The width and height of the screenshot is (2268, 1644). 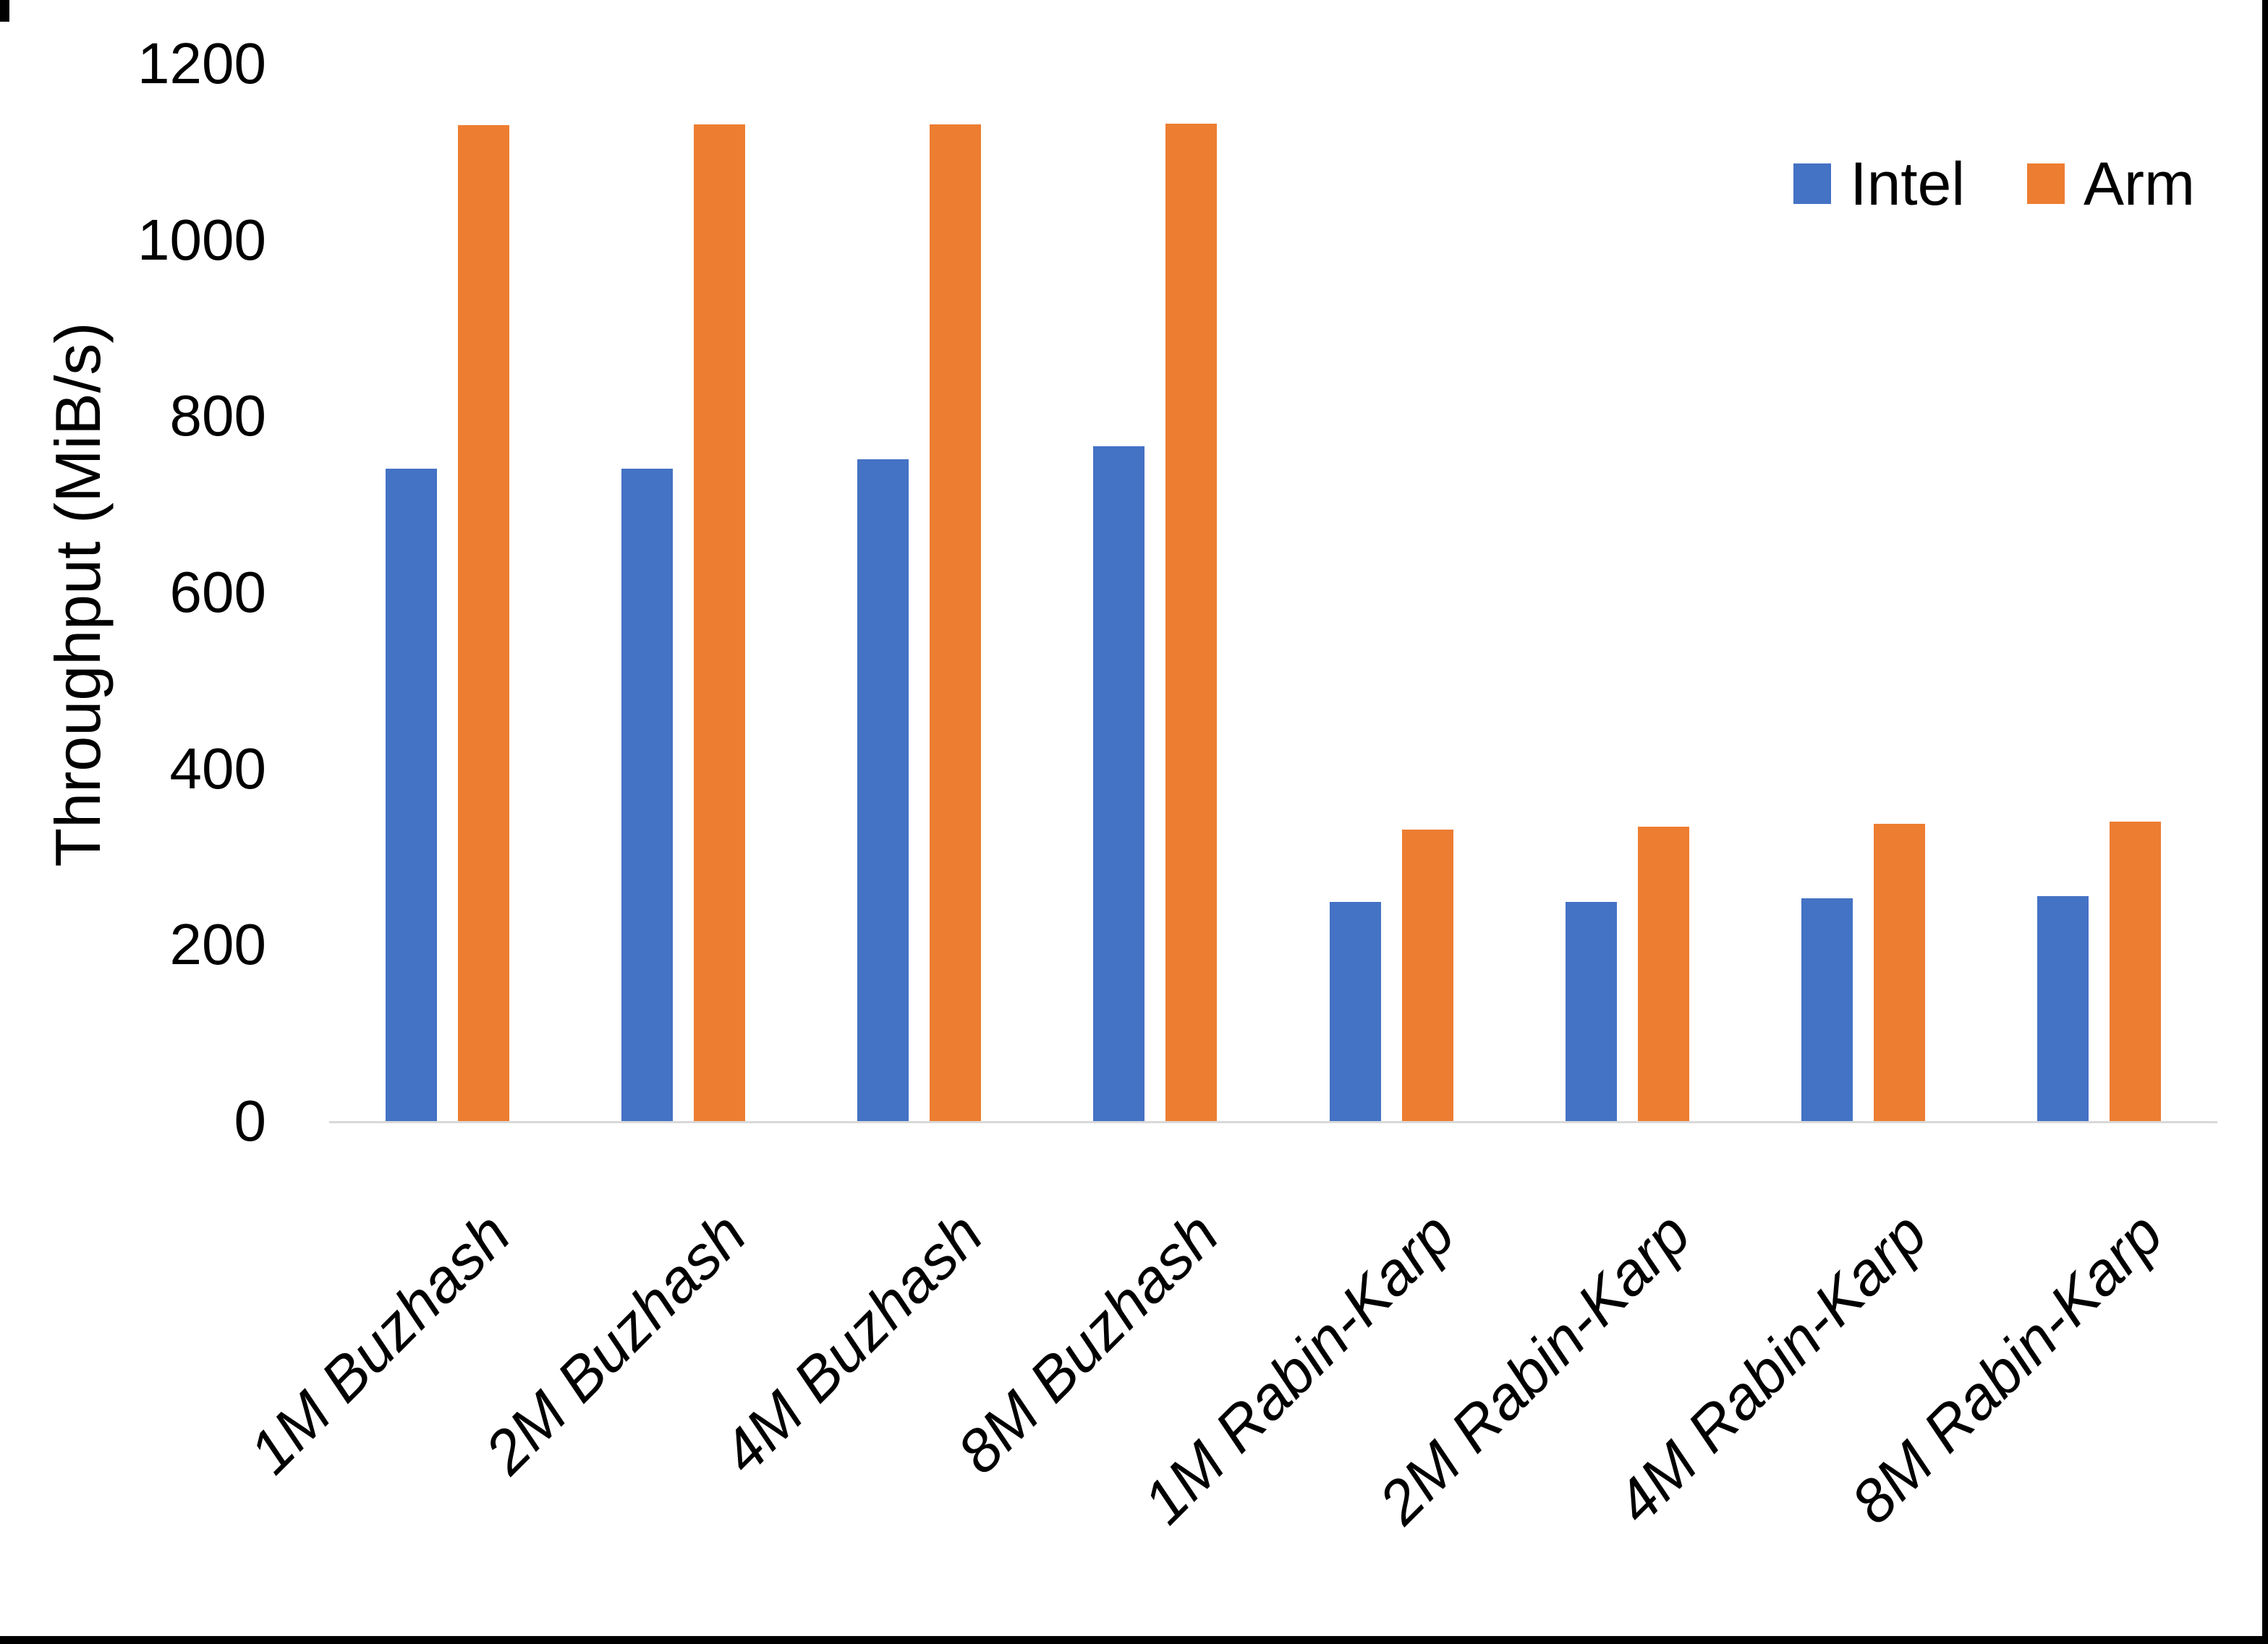 I want to click on y-axis-tick-label: 600, so click(x=217, y=592).